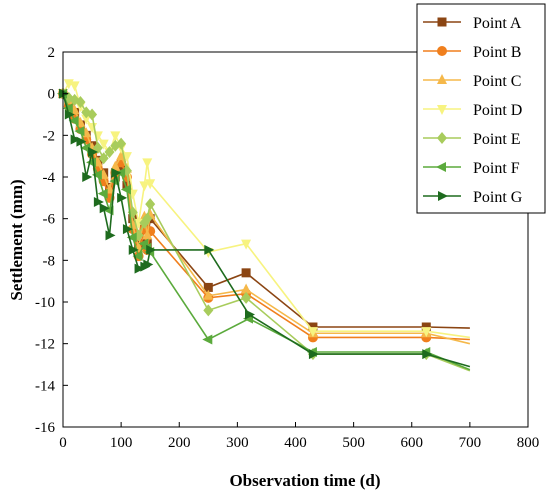  Describe the element at coordinates (49, 261) in the screenshot. I see `y-tick-label: -8` at that location.